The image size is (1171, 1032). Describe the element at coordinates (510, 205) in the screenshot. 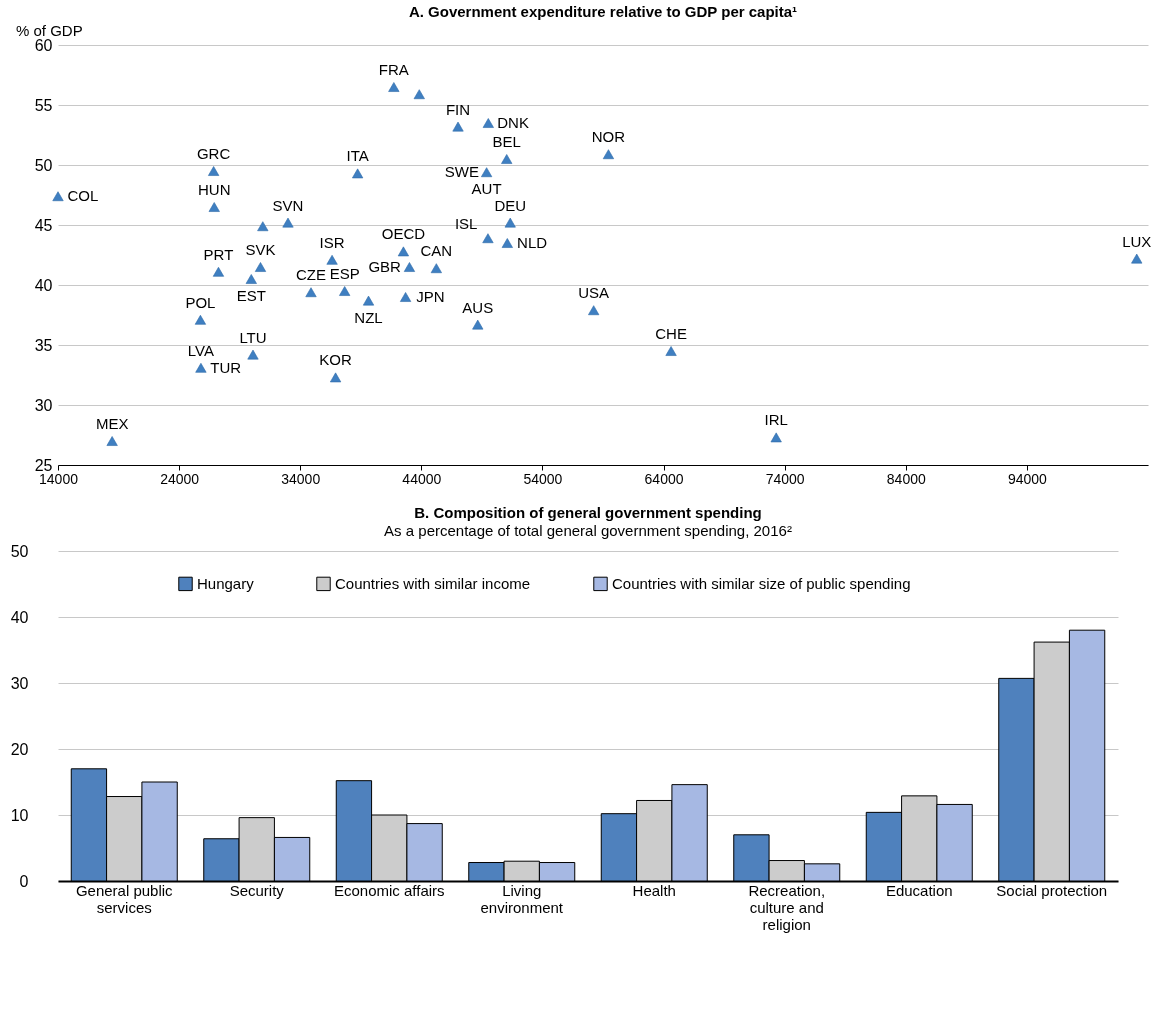

I see `annotation: DEU` at that location.